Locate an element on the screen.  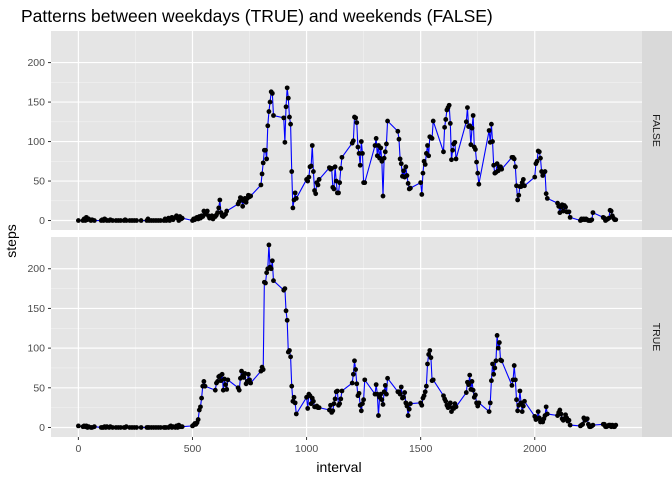
x-tick-label: 1500 is located at coordinates (421, 449).